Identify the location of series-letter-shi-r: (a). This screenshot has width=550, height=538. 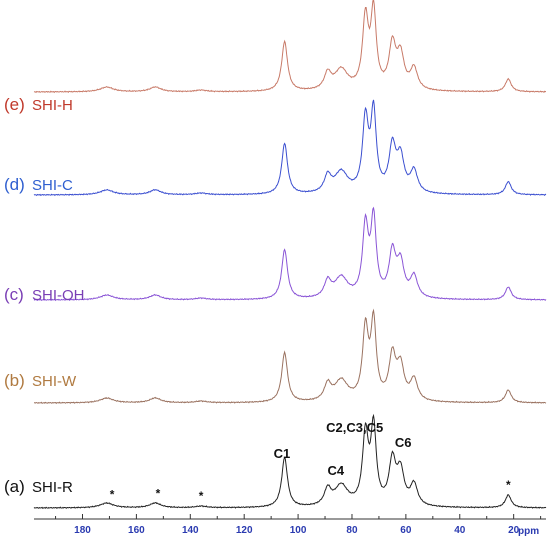
(14, 486).